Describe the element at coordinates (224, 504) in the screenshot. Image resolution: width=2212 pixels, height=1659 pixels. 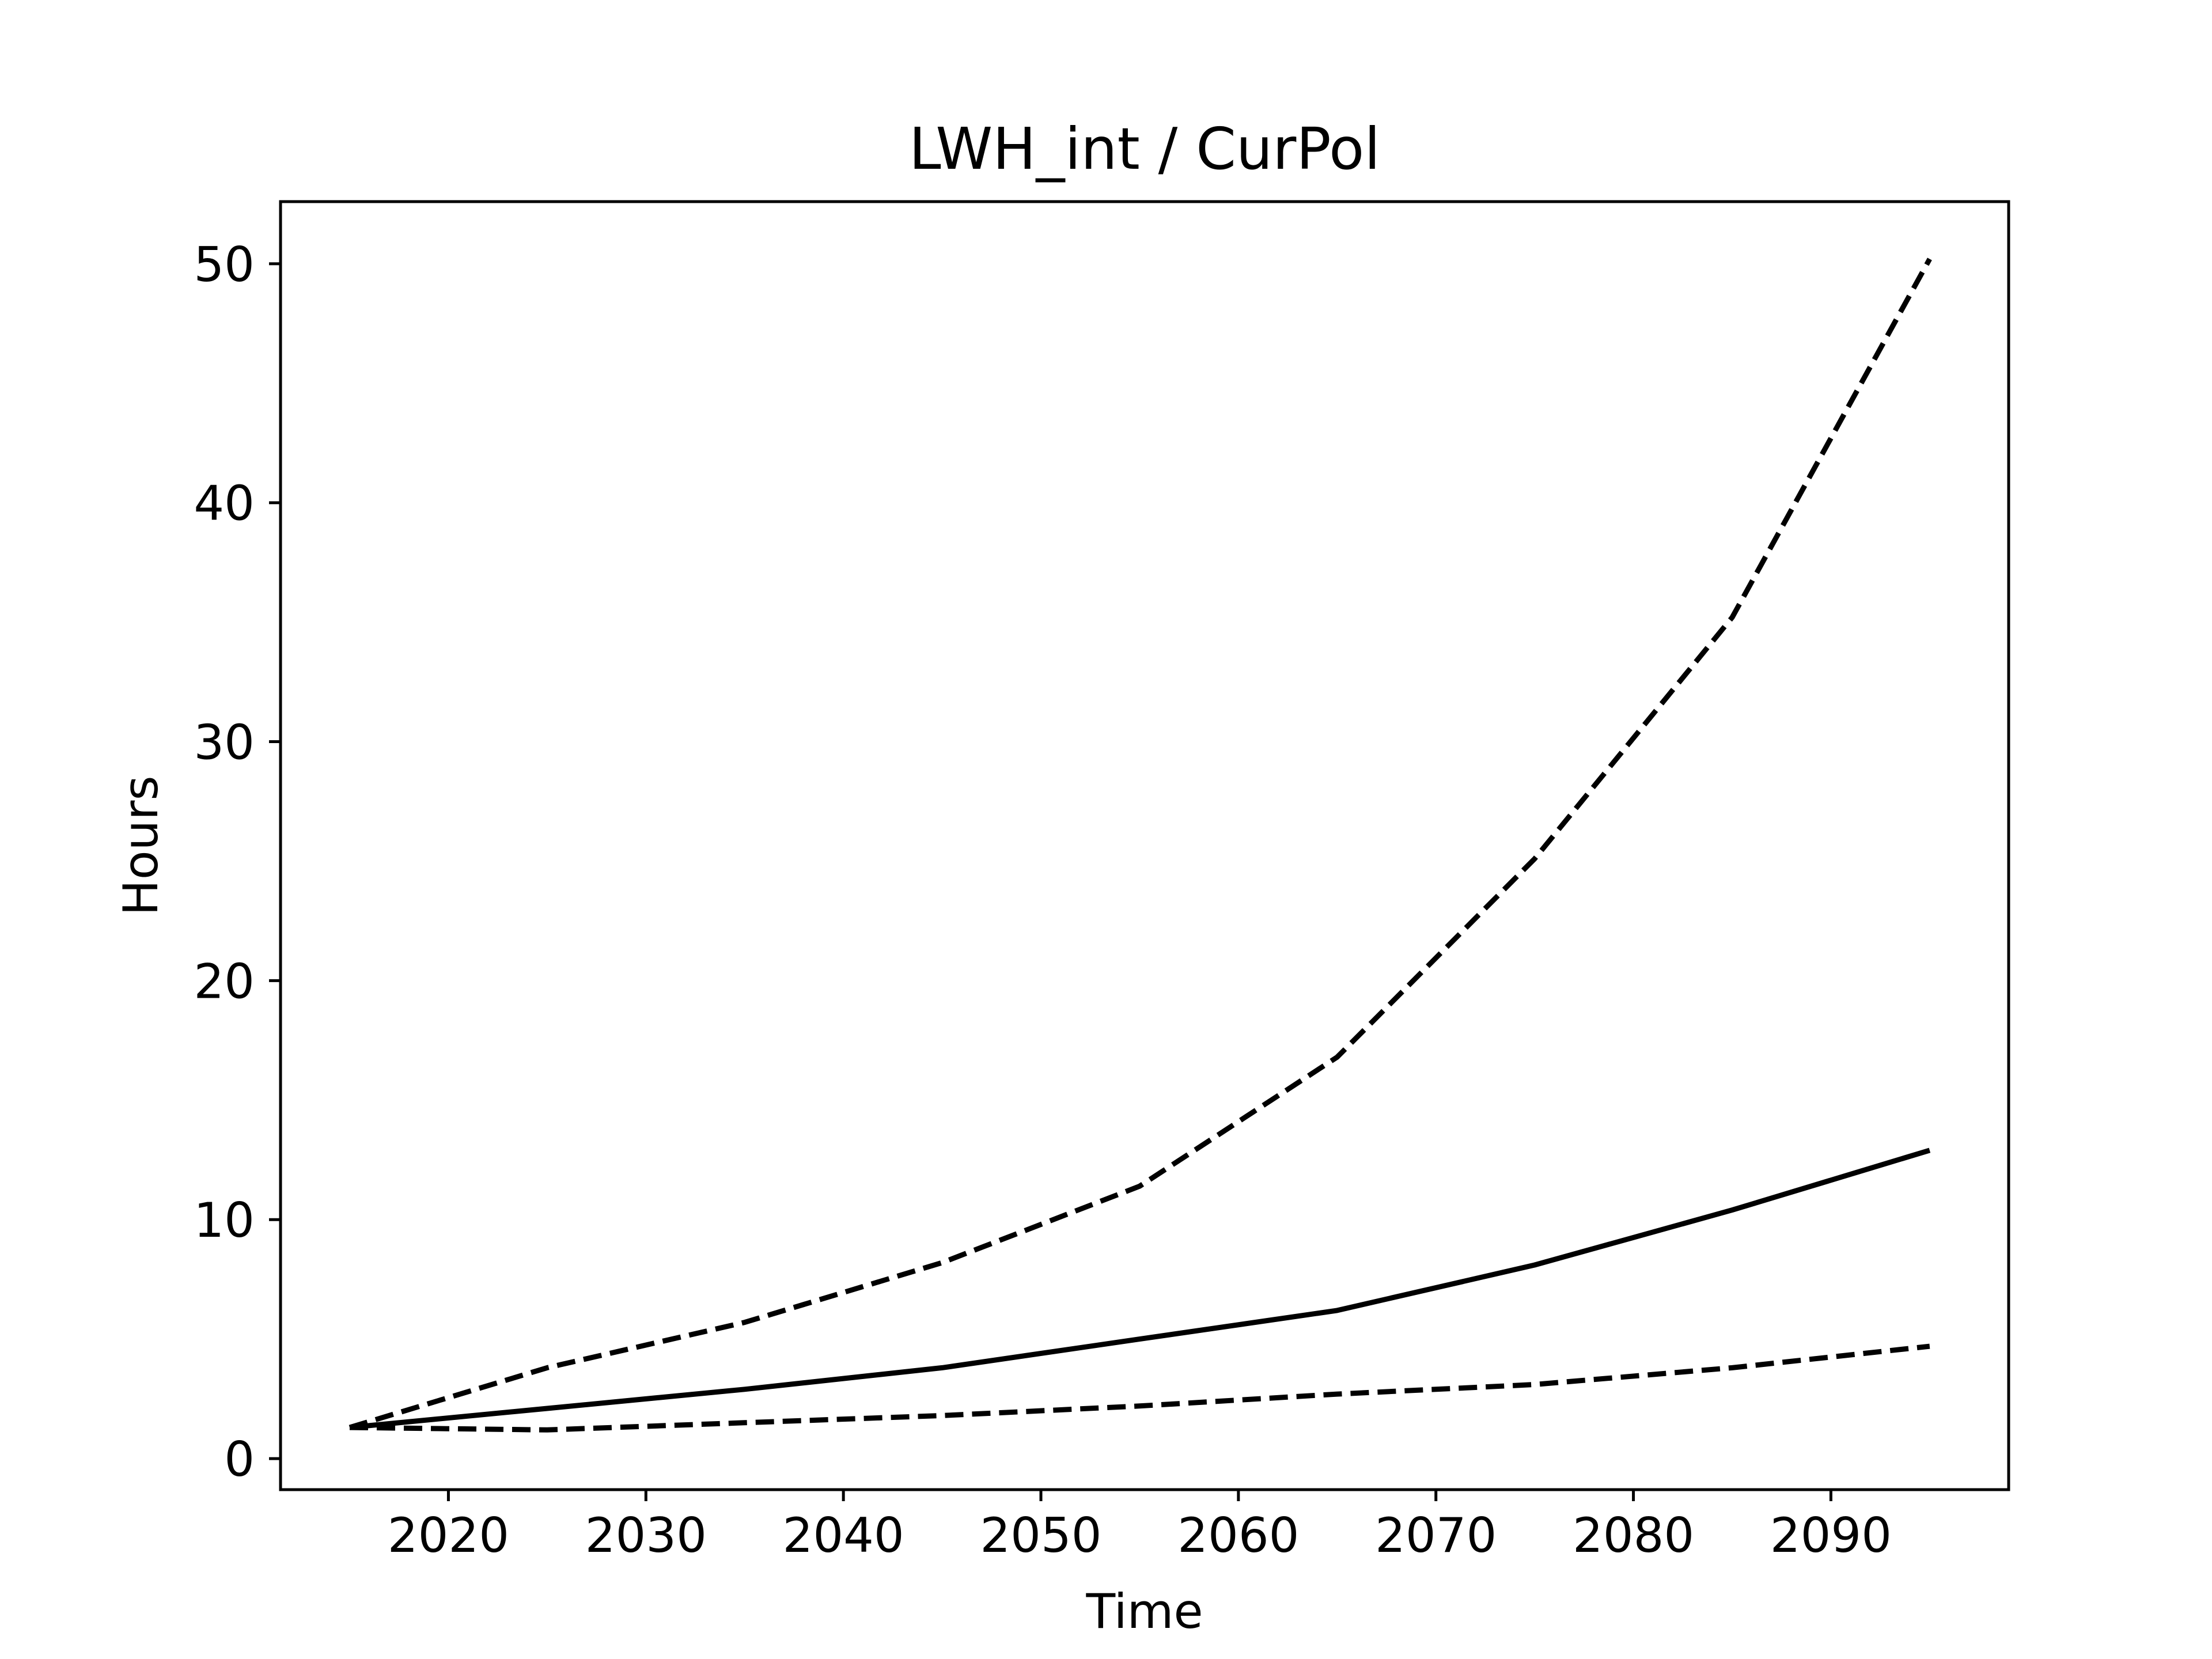
I see `y-tick-label: 40` at that location.